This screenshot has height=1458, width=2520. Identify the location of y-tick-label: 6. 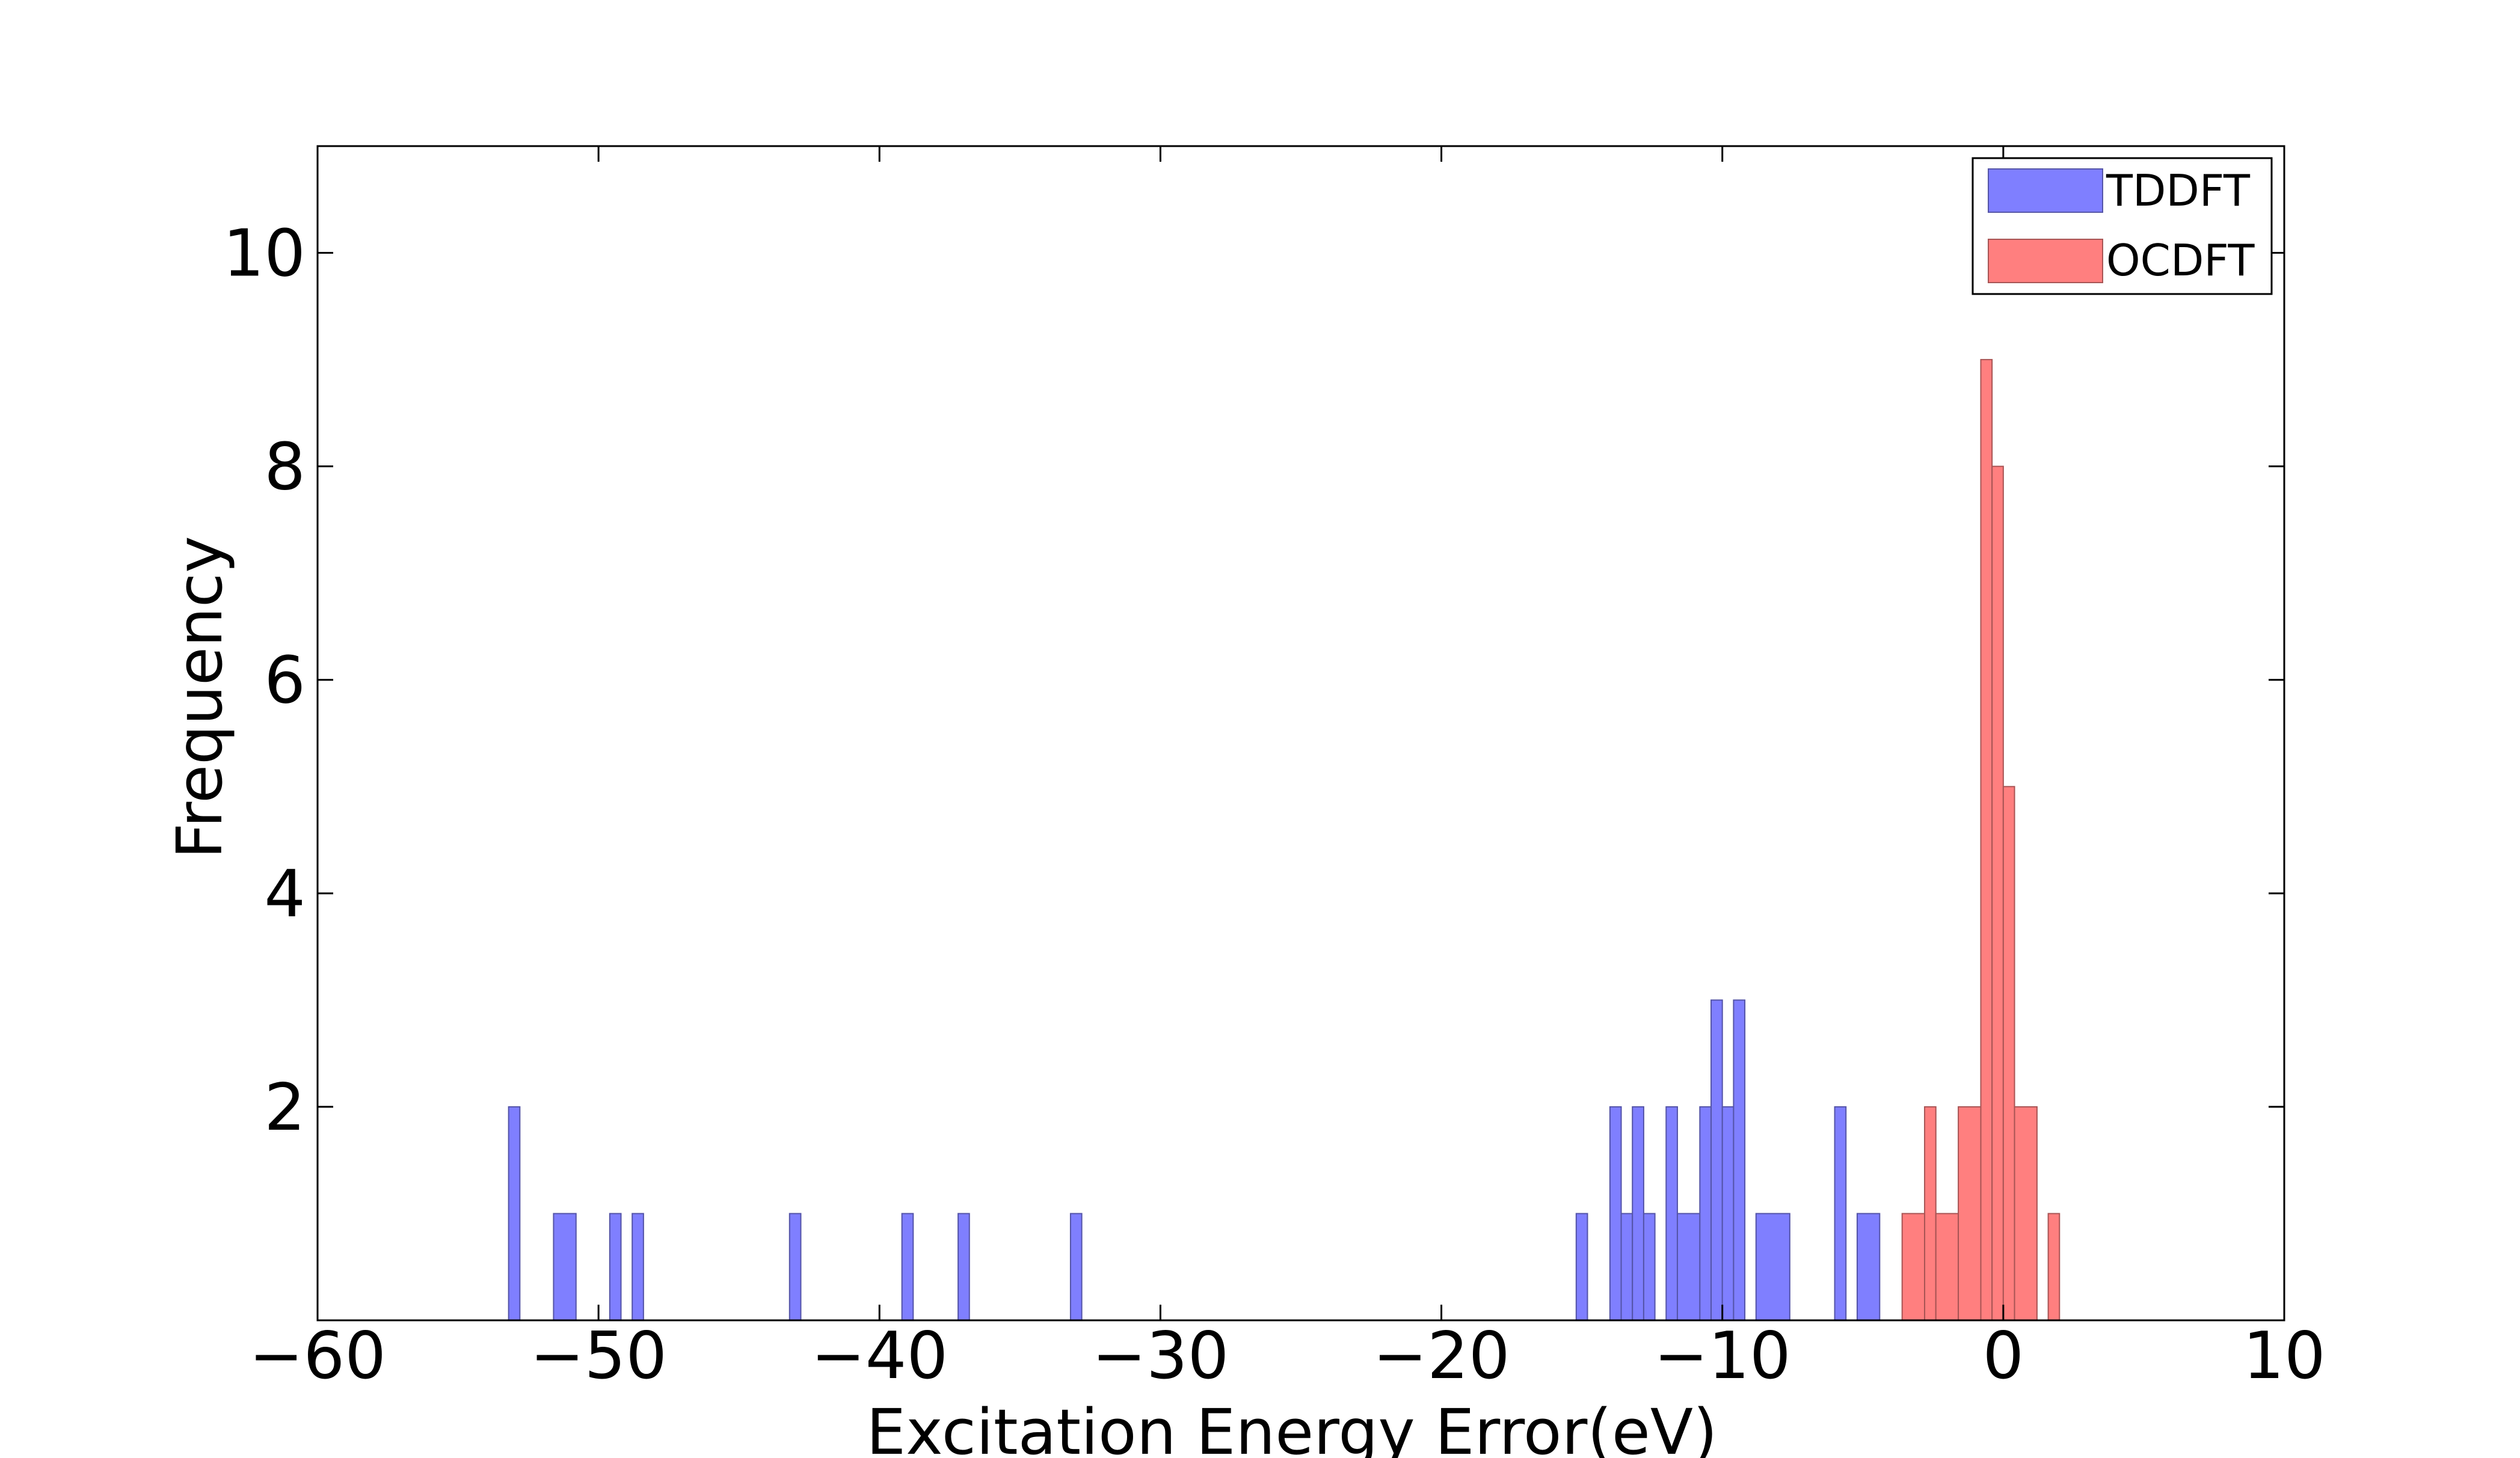
(285, 680).